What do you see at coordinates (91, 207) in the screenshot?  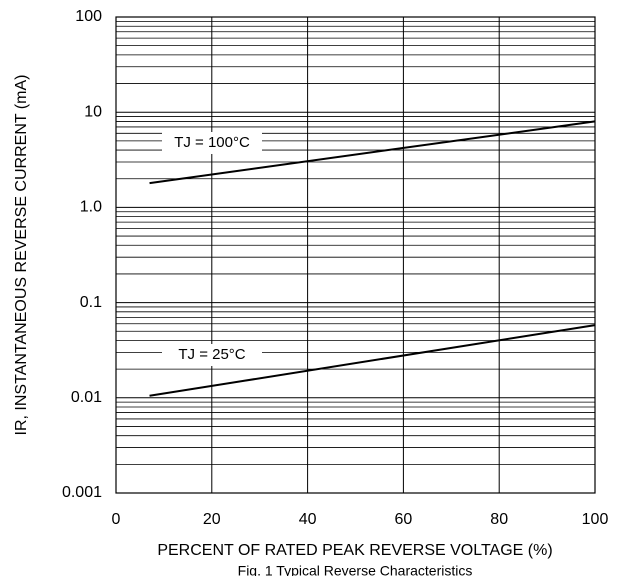 I see `y-tick-label: 1.0` at bounding box center [91, 207].